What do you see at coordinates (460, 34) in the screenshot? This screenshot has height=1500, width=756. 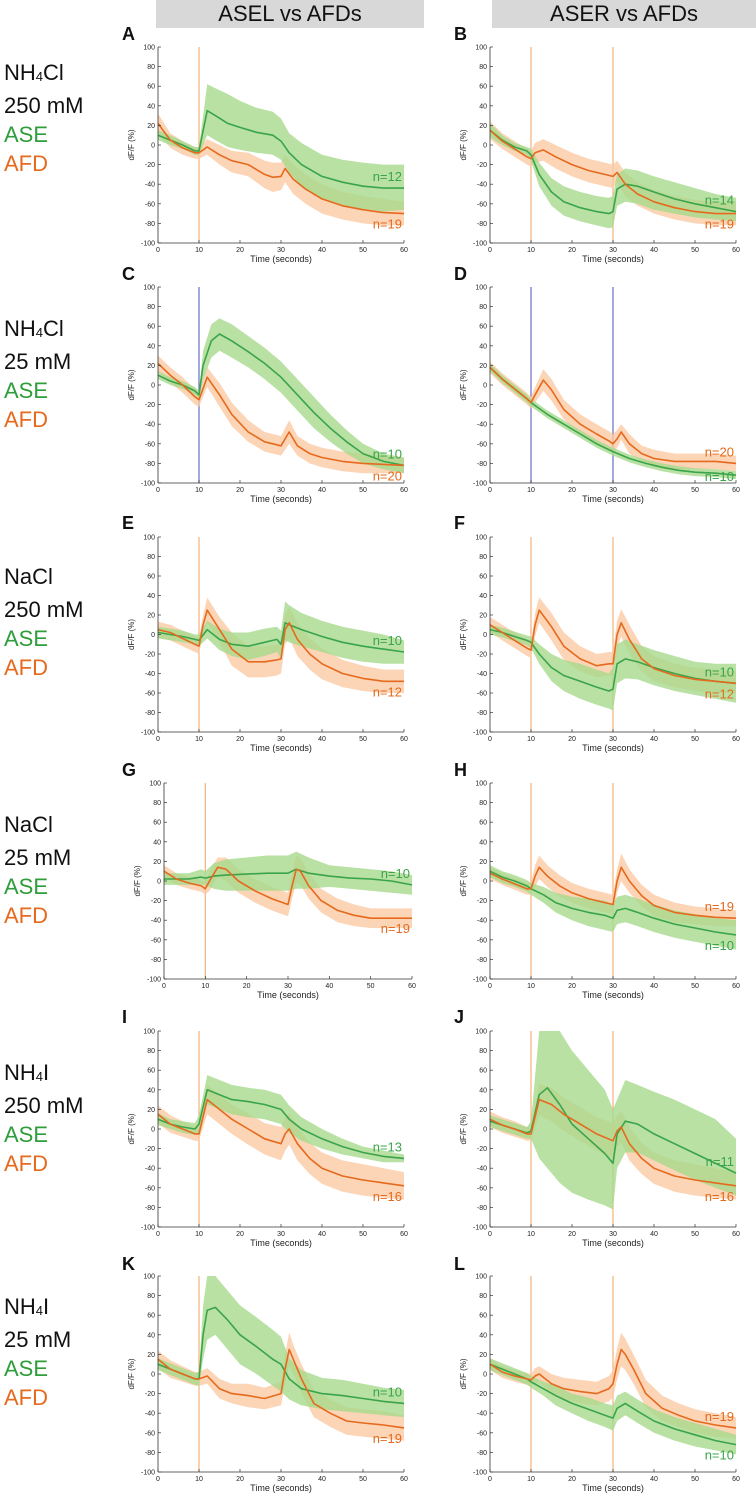 I see `panel-letter: B` at bounding box center [460, 34].